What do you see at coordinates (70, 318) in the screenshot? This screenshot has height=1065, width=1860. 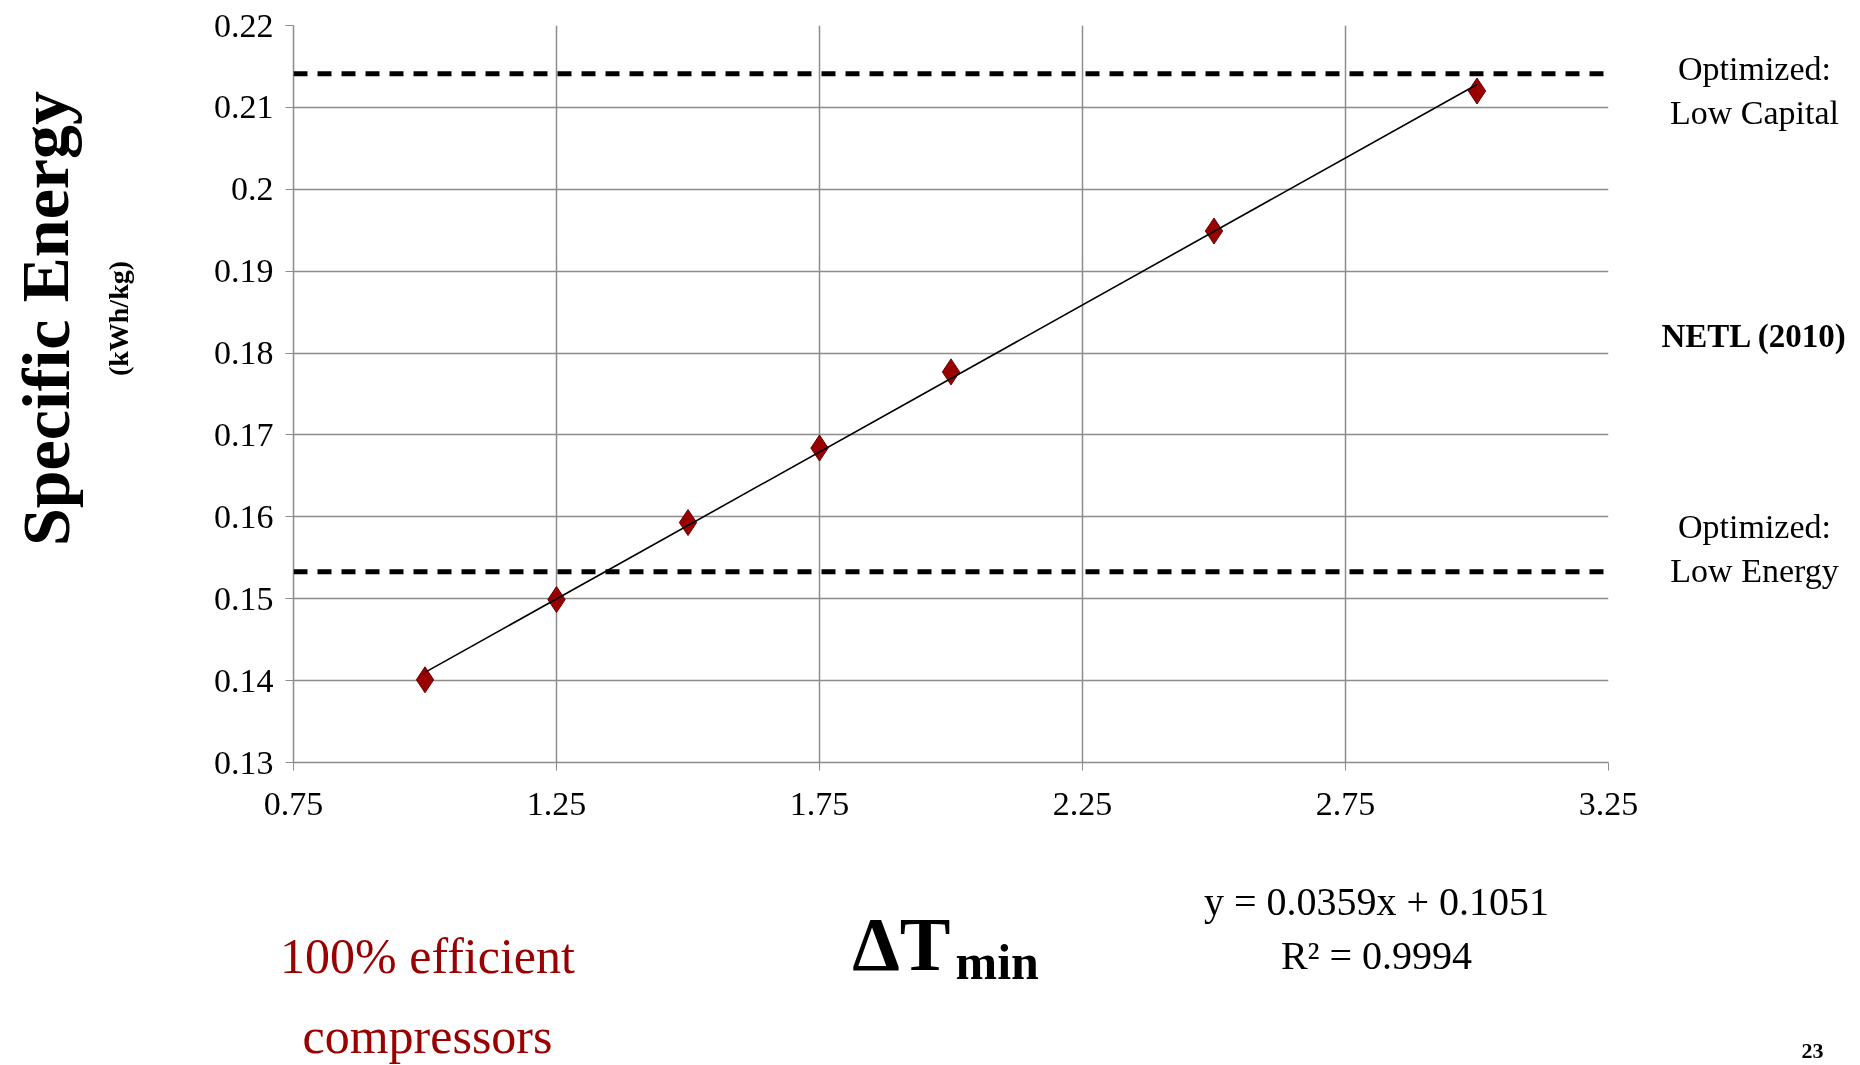 I see `y-axis-title: Specific Energy (kWh/kg)` at bounding box center [70, 318].